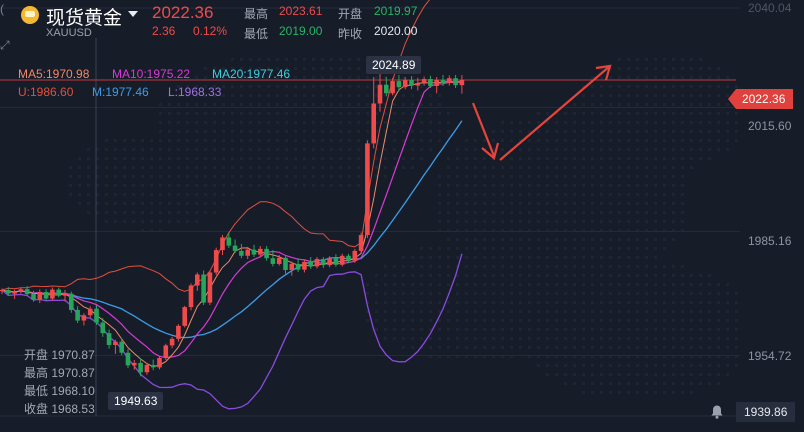  I want to click on instrument-title: 现货黄金, so click(84, 18).